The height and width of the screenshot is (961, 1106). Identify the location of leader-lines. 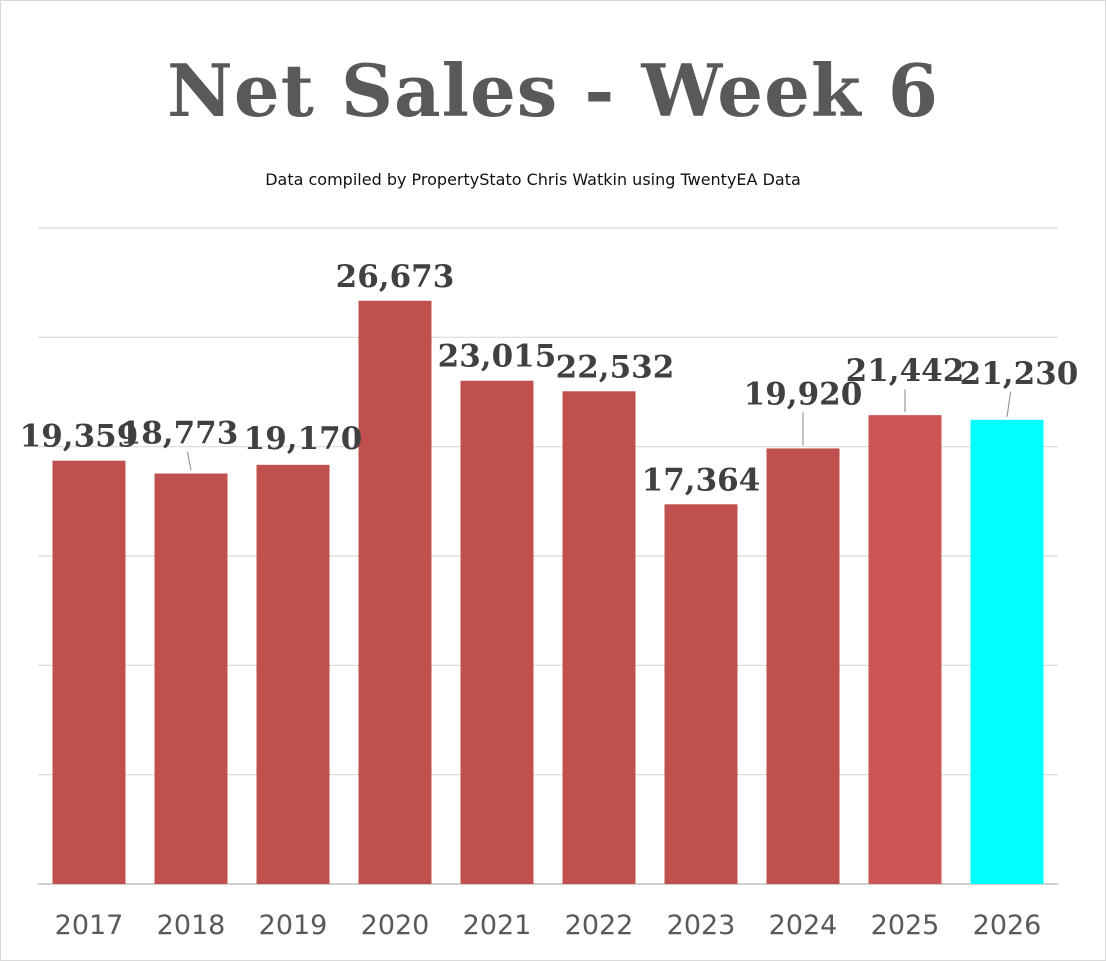
(599, 430).